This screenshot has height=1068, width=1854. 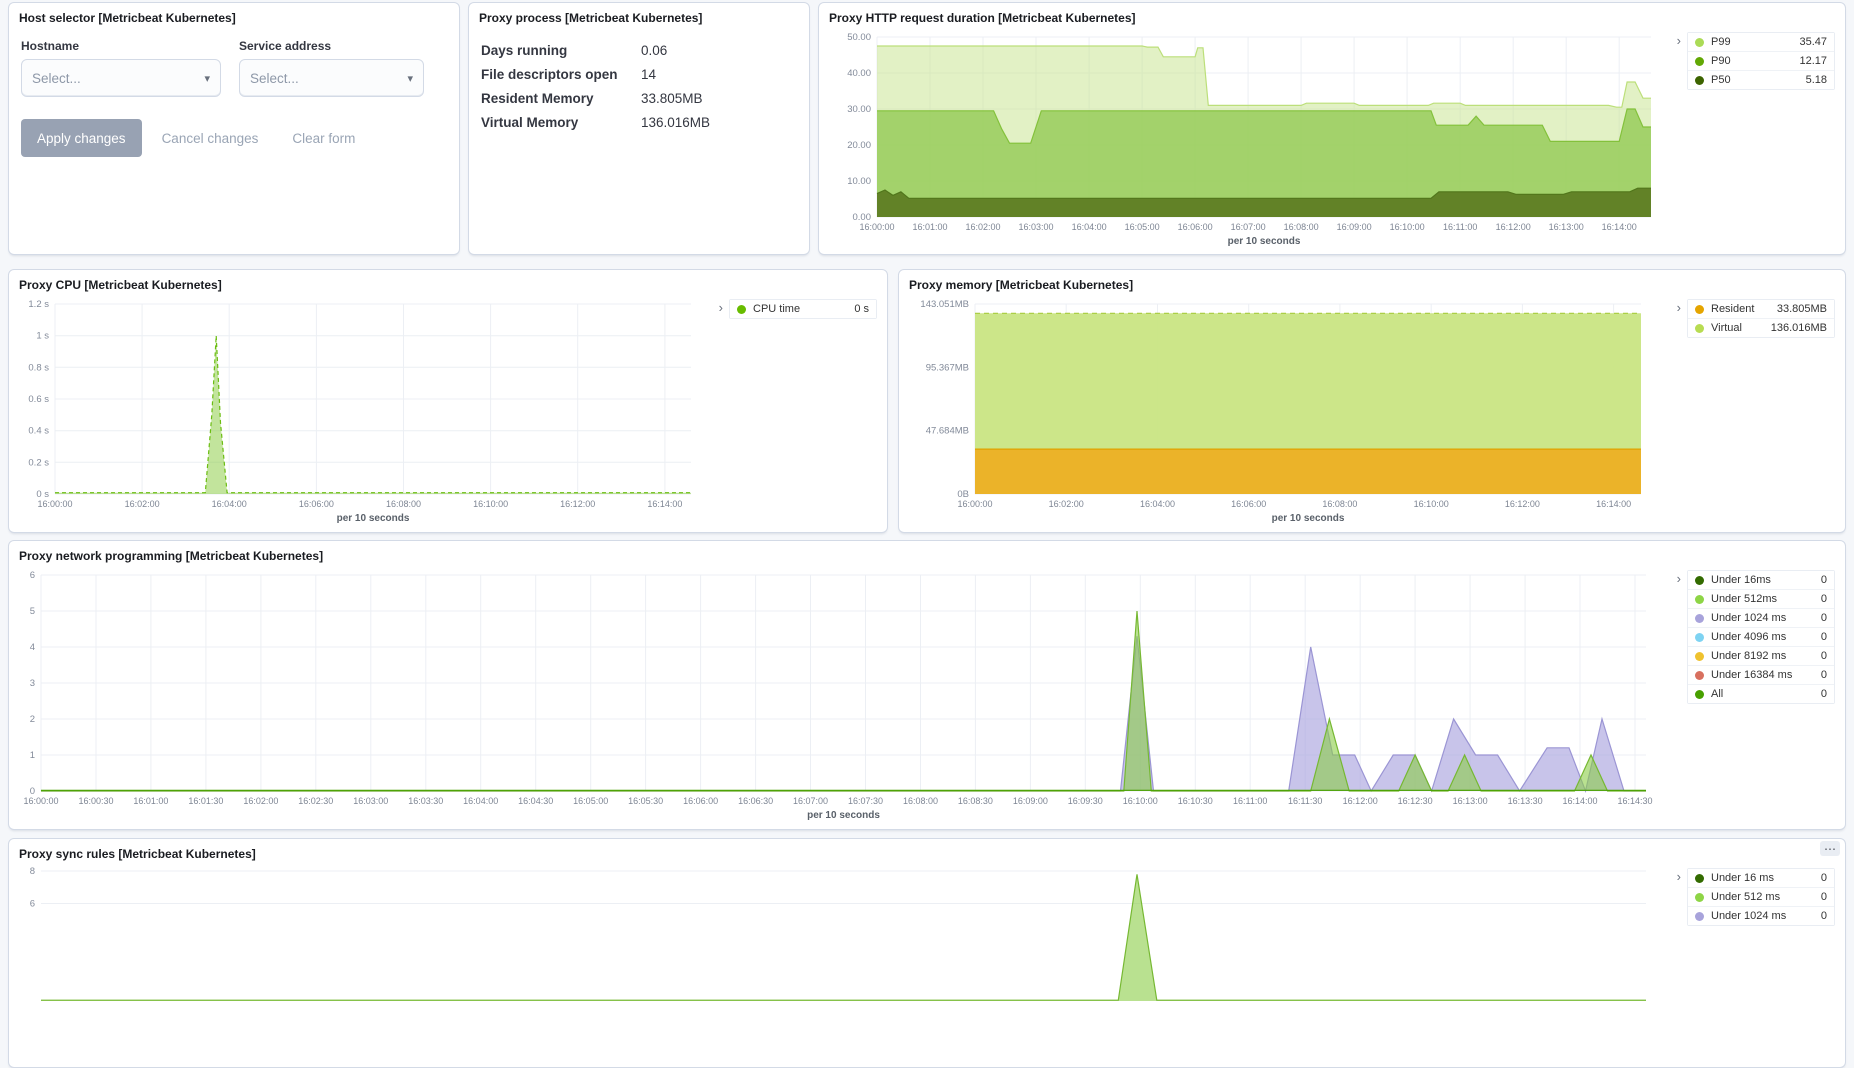 I want to click on legend-value: 5.18, so click(x=1816, y=80).